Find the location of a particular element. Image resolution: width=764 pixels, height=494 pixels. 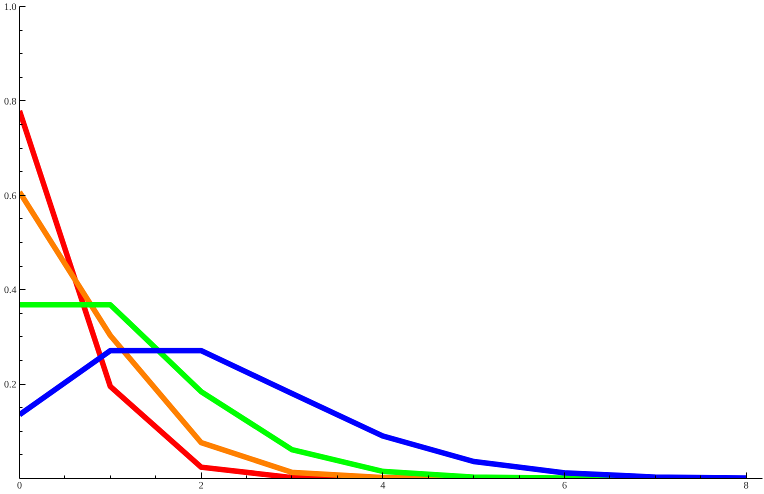

x-tick-label: 0 is located at coordinates (19, 486).